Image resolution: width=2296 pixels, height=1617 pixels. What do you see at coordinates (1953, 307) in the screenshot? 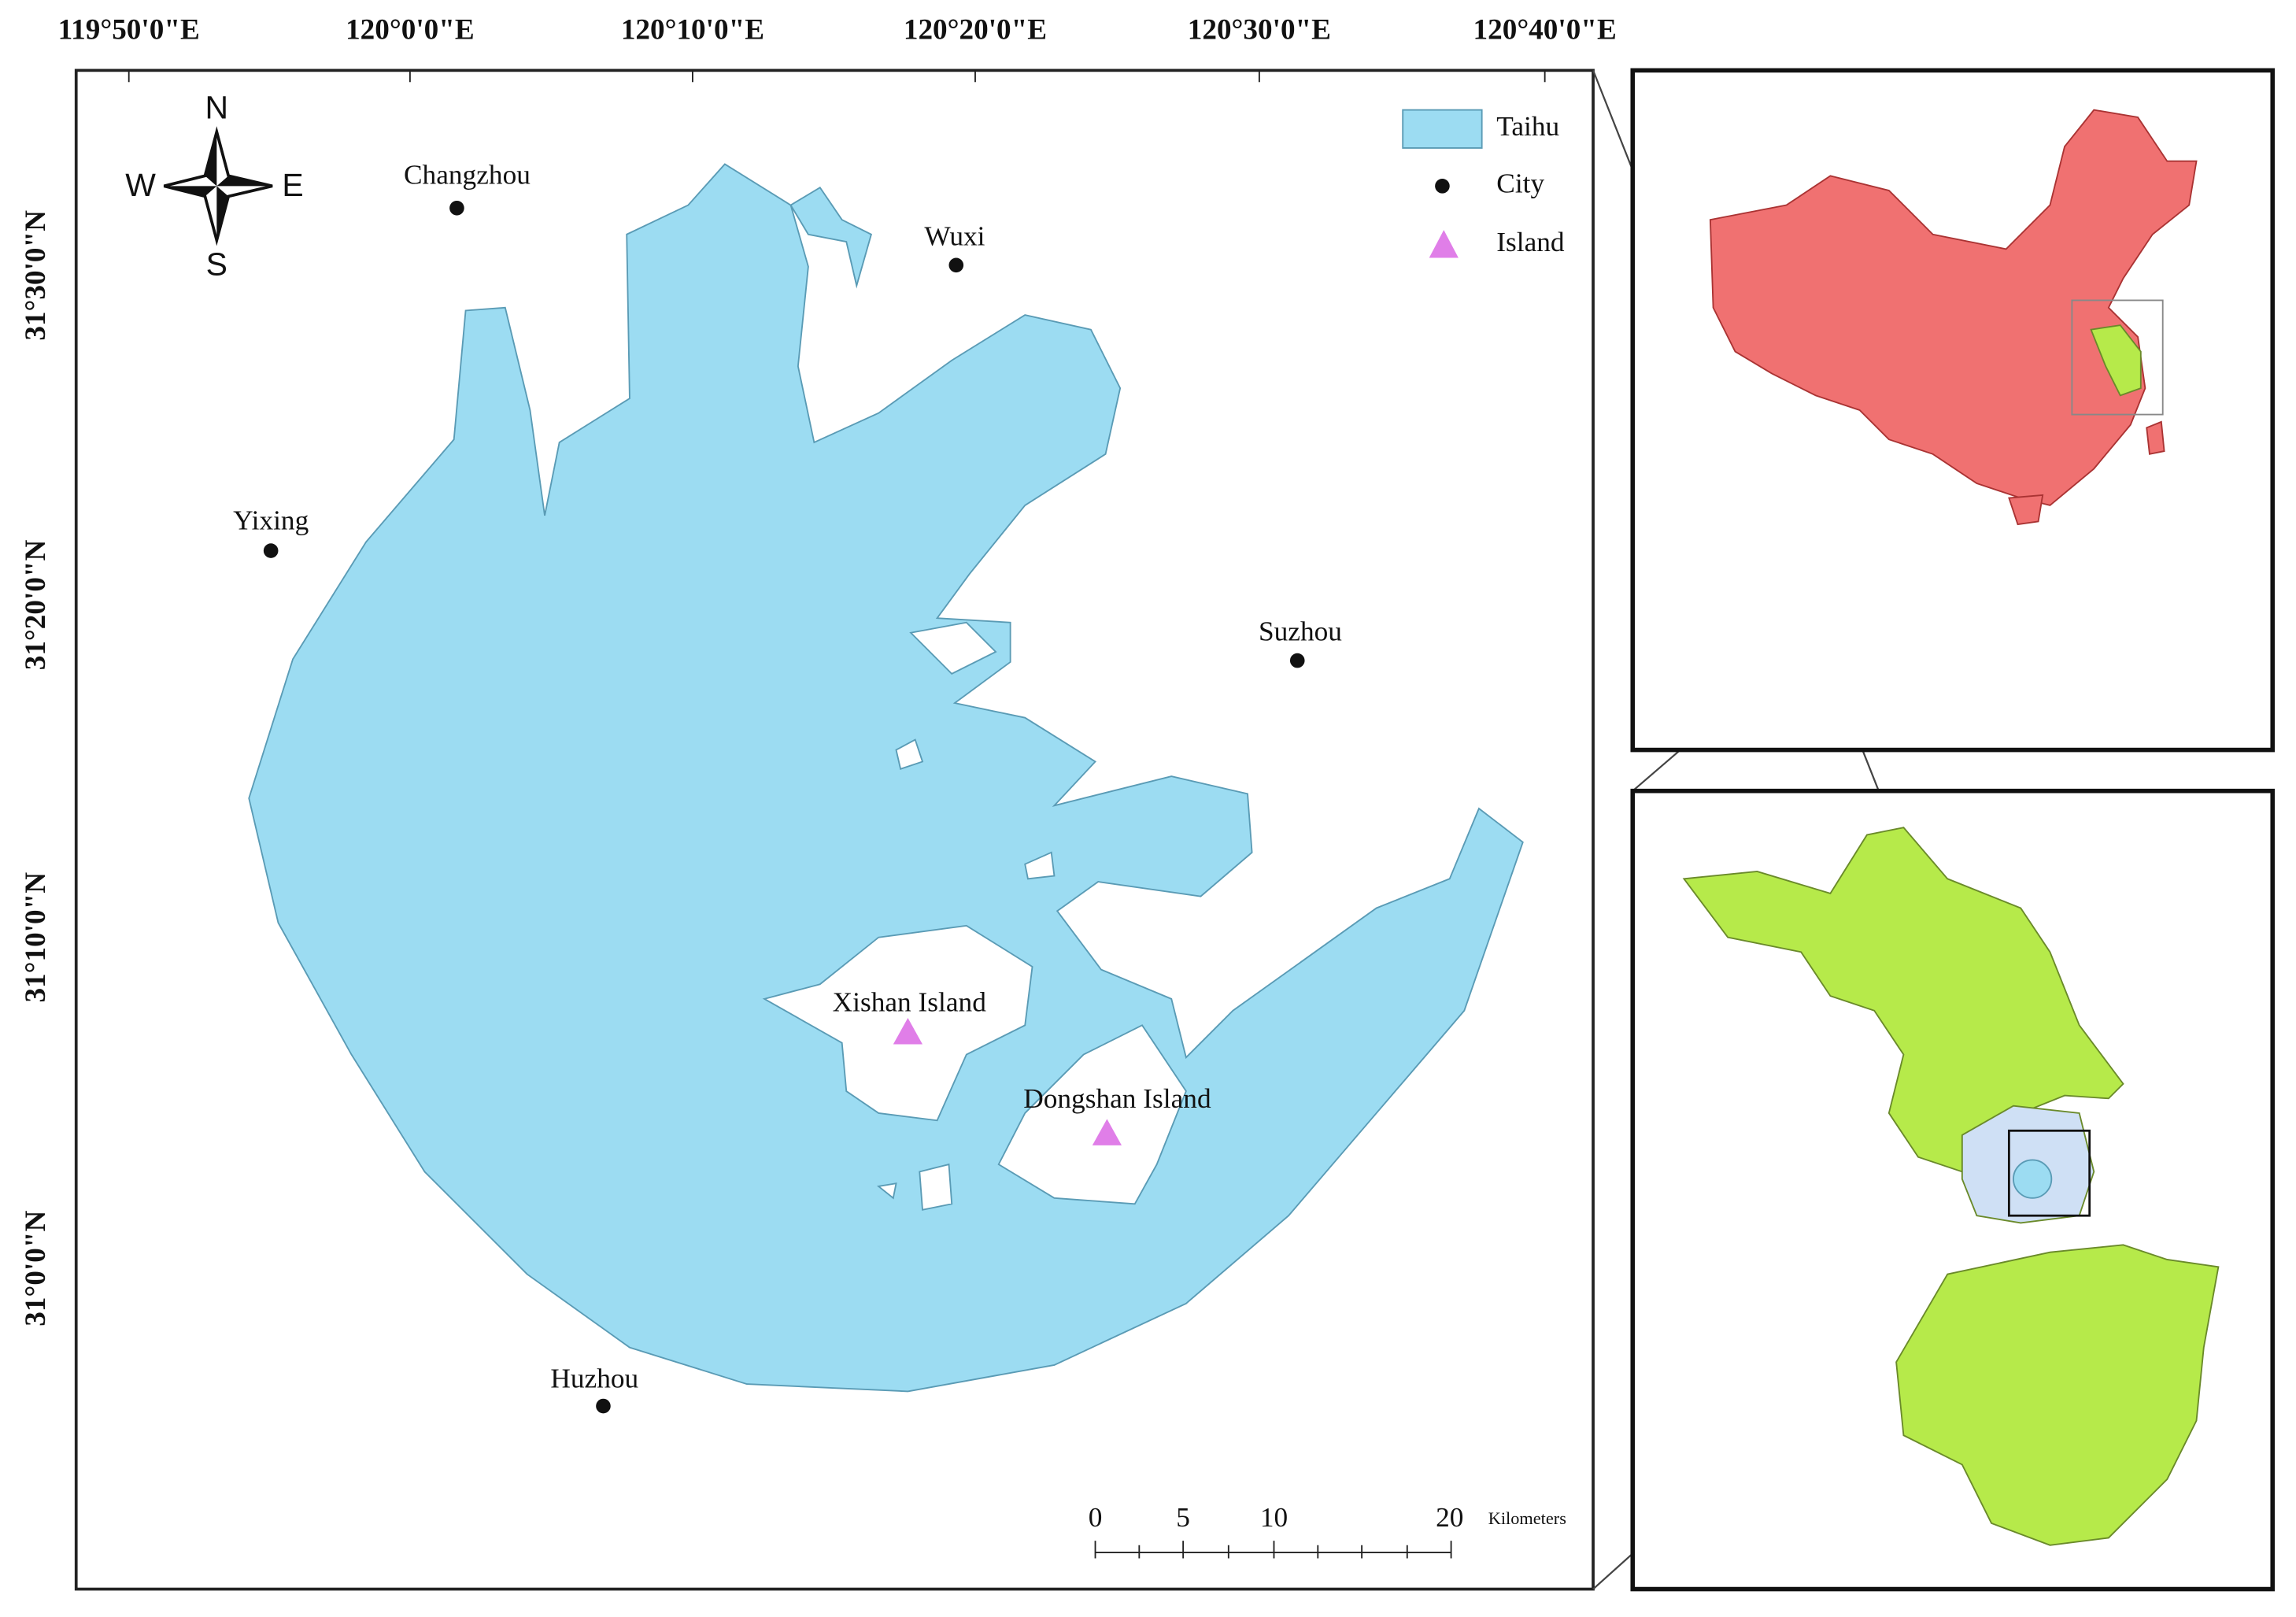
I see `china-shape` at bounding box center [1953, 307].